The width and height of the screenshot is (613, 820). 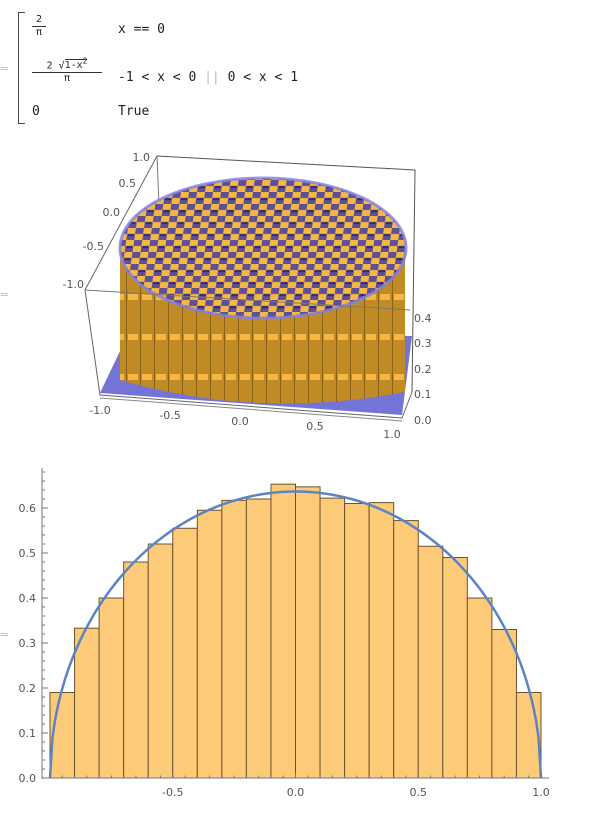 What do you see at coordinates (169, 415) in the screenshot?
I see `x-tick: -0.5` at bounding box center [169, 415].